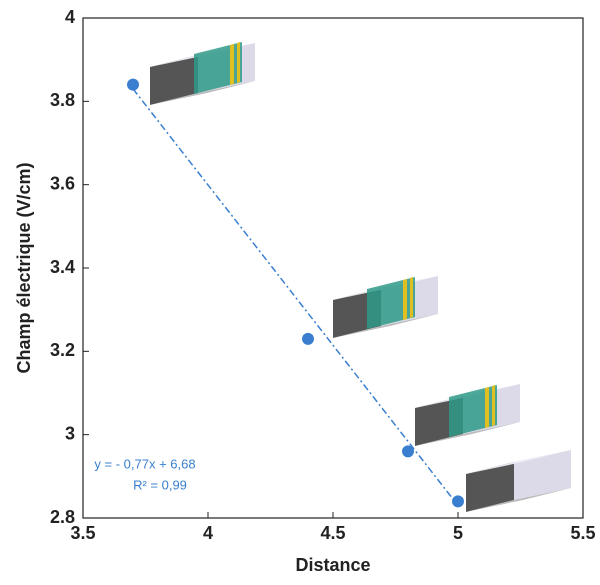 This screenshot has height=585, width=600. Describe the element at coordinates (62, 267) in the screenshot. I see `y-tick-label: 3.4` at that location.